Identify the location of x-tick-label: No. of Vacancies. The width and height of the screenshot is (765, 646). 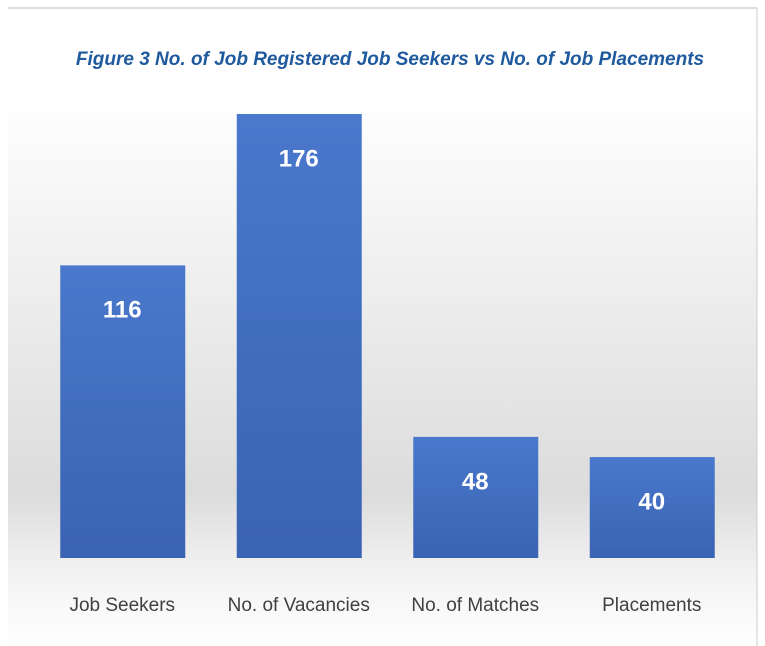
(299, 605).